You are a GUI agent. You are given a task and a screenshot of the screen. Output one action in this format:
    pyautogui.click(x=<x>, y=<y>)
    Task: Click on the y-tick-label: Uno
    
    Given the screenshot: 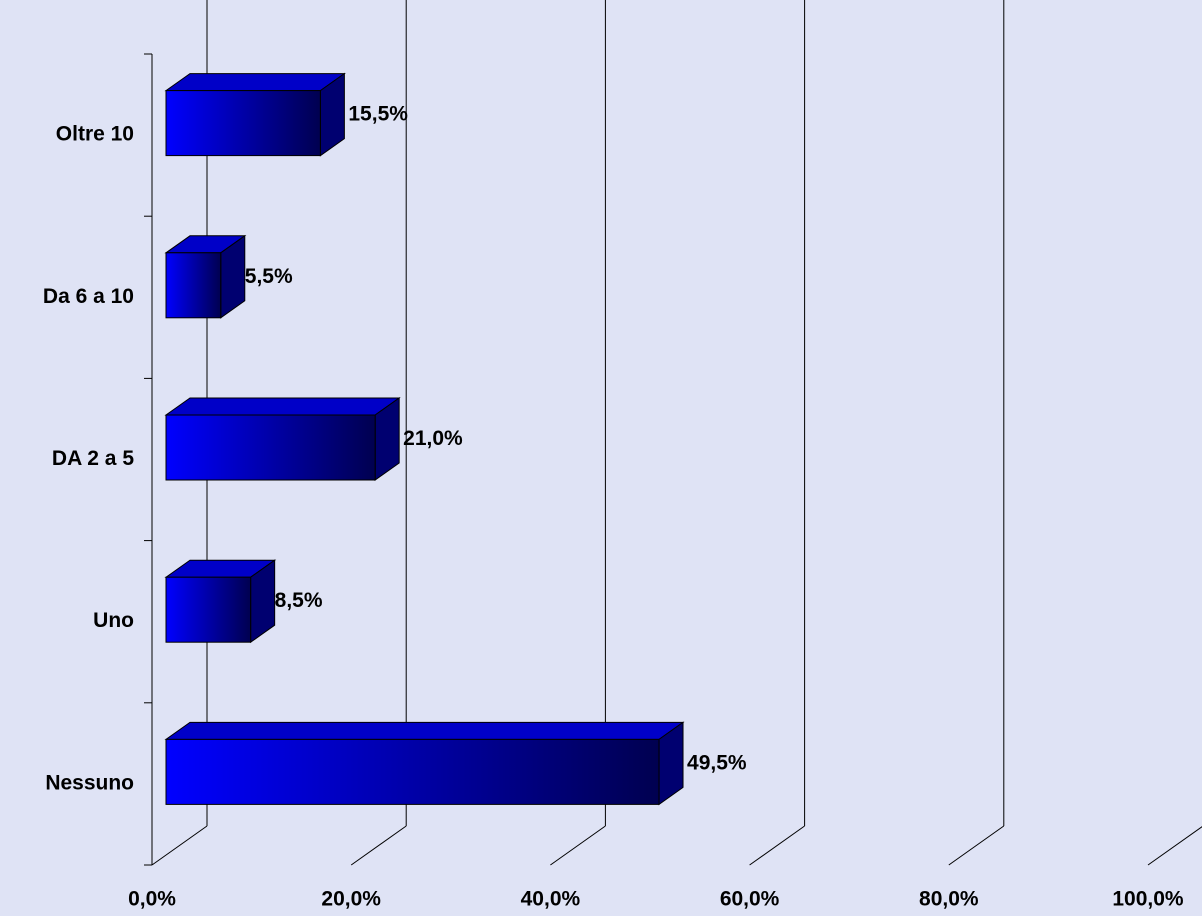 What is the action you would take?
    pyautogui.click(x=113, y=620)
    